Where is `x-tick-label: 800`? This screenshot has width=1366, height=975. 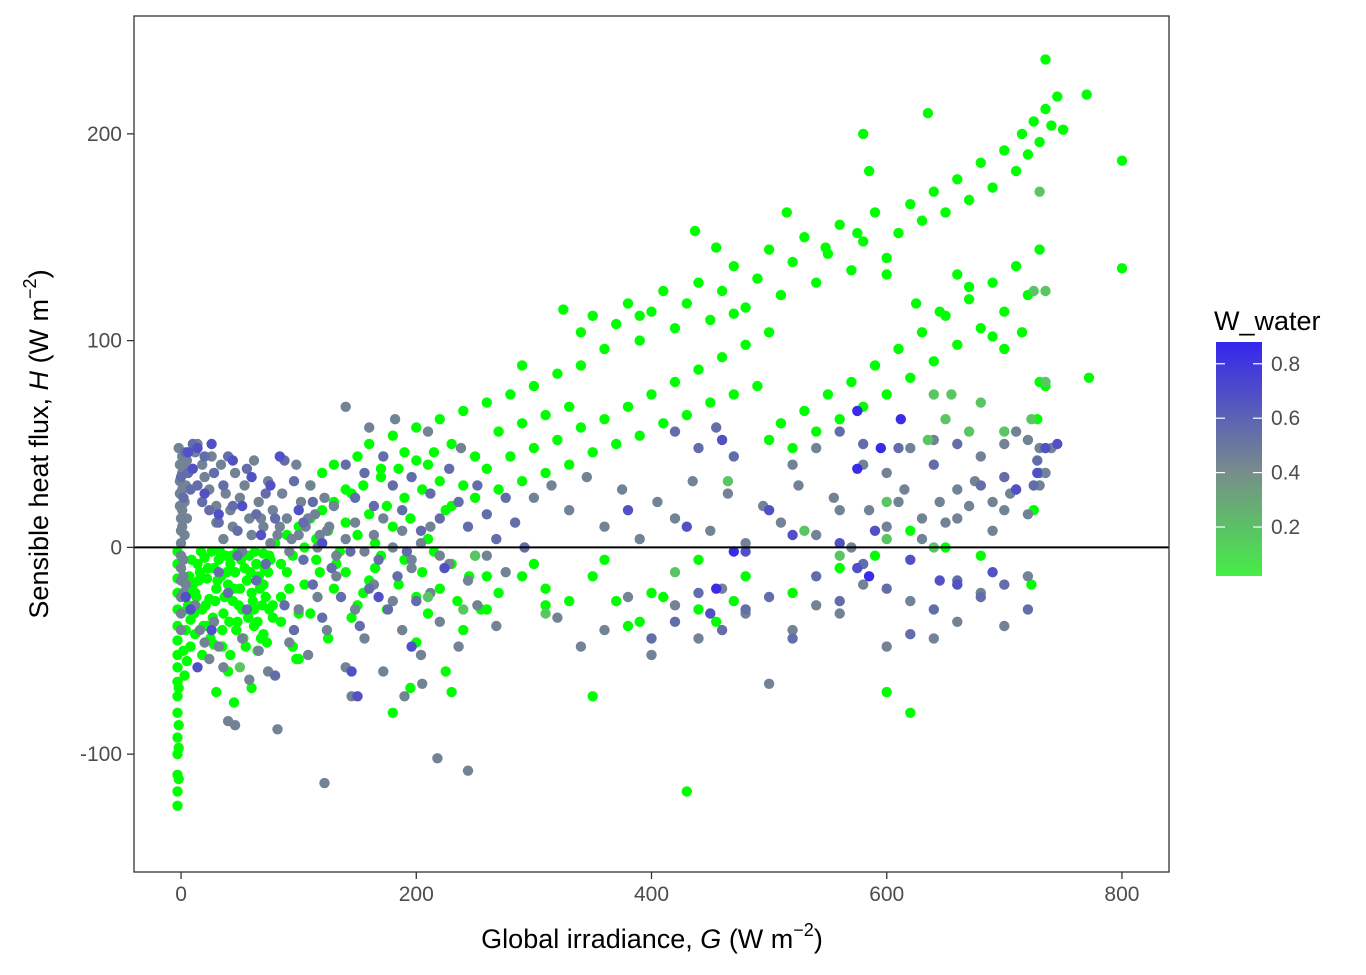
x-tick-label: 800 is located at coordinates (1121, 894).